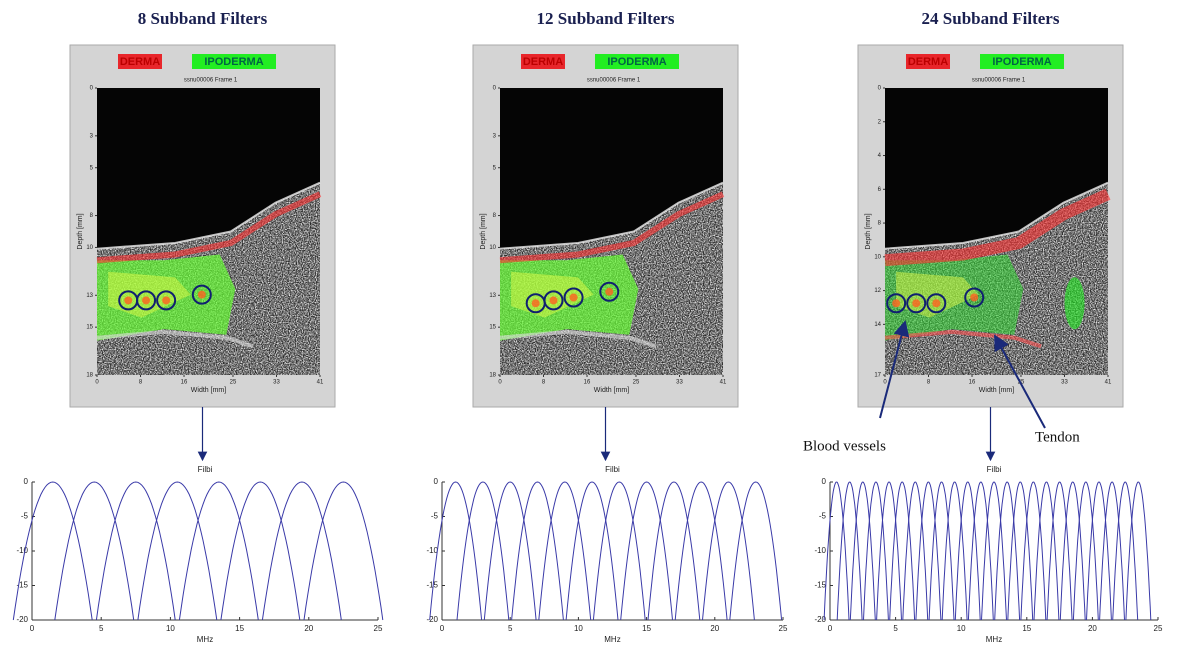 The image size is (1182, 648). I want to click on annotation: Tendon, so click(1057, 437).